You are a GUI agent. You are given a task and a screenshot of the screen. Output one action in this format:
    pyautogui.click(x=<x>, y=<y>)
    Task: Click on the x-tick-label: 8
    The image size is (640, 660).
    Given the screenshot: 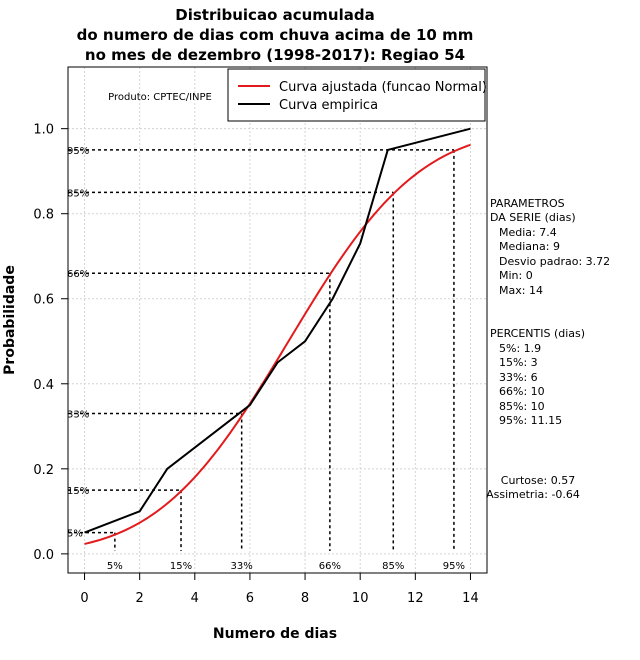 What is the action you would take?
    pyautogui.click(x=305, y=598)
    